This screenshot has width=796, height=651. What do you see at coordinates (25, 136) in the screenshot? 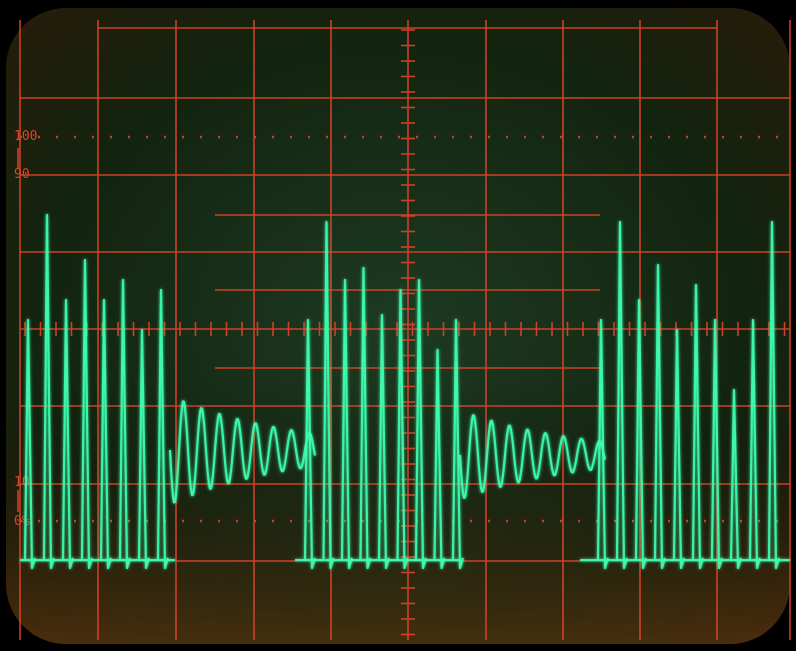
I see `scale-label-100: 100` at bounding box center [25, 136].